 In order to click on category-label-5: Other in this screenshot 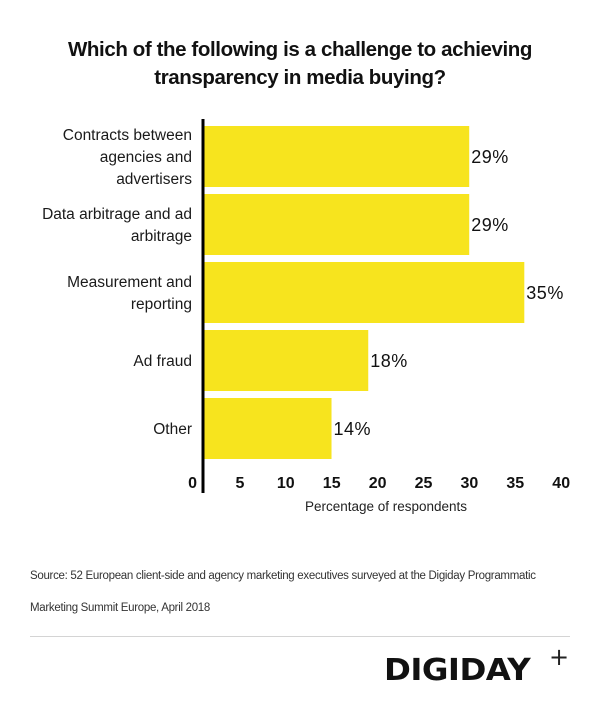, I will do `click(172, 429)`.